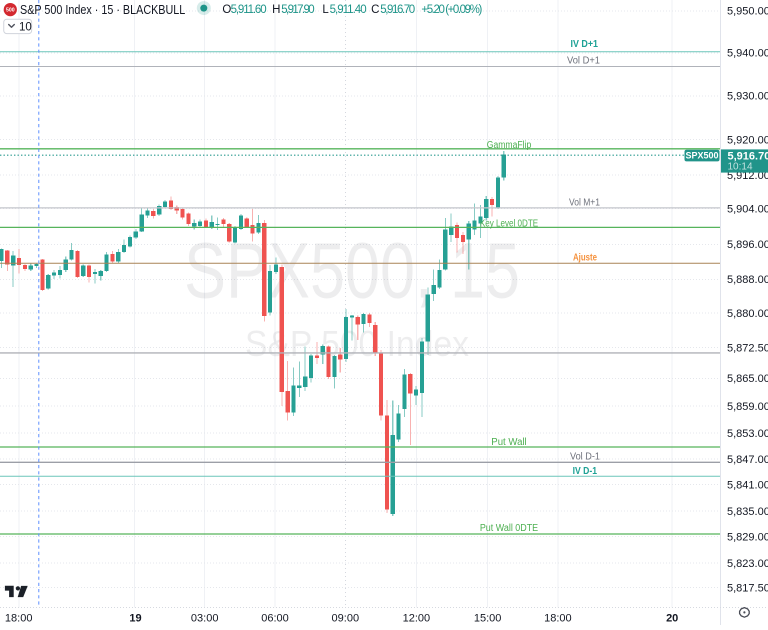 Image resolution: width=768 pixels, height=630 pixels. I want to click on svg-text: C, so click(375, 10).